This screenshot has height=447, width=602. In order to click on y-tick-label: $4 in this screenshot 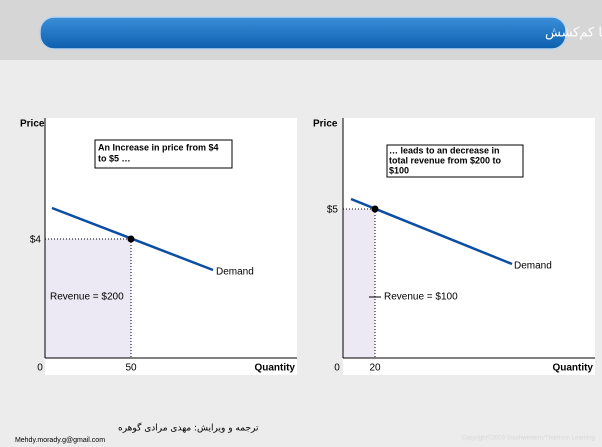, I will do `click(36, 240)`.